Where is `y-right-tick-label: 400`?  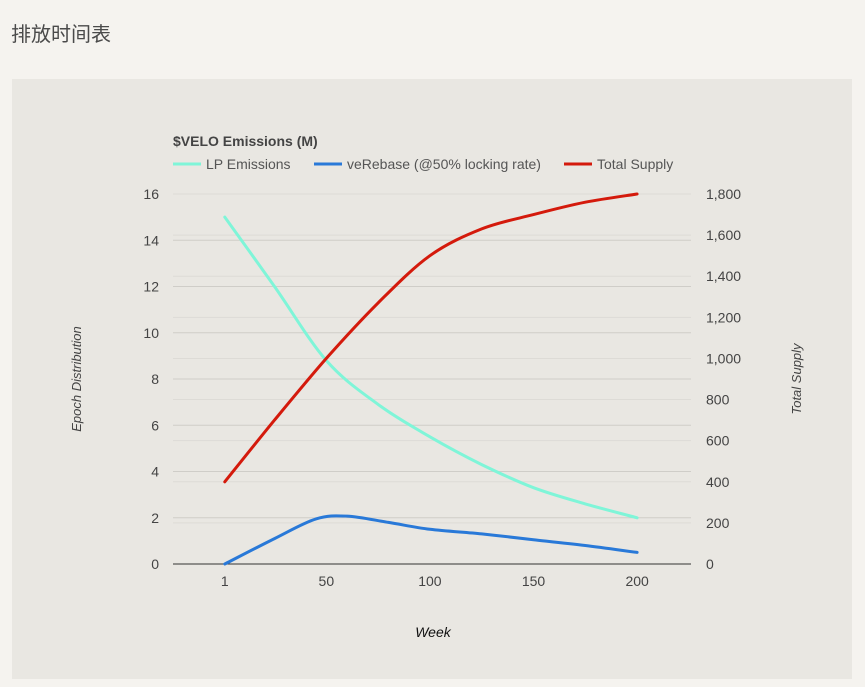 y-right-tick-label: 400 is located at coordinates (718, 482).